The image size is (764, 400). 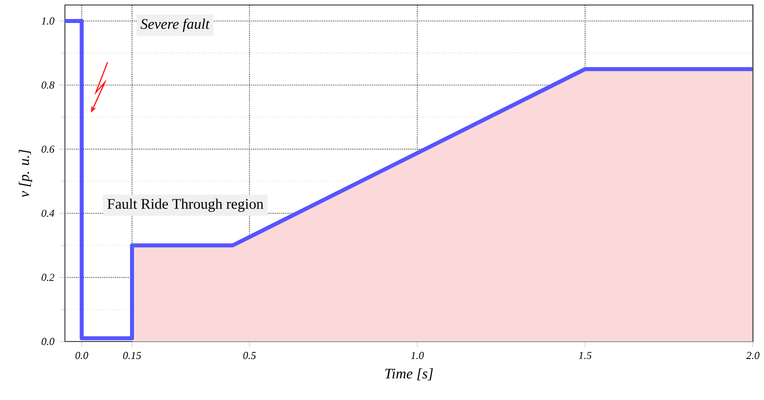 What do you see at coordinates (753, 355) in the screenshot?
I see `x-tick-label: 2.0` at bounding box center [753, 355].